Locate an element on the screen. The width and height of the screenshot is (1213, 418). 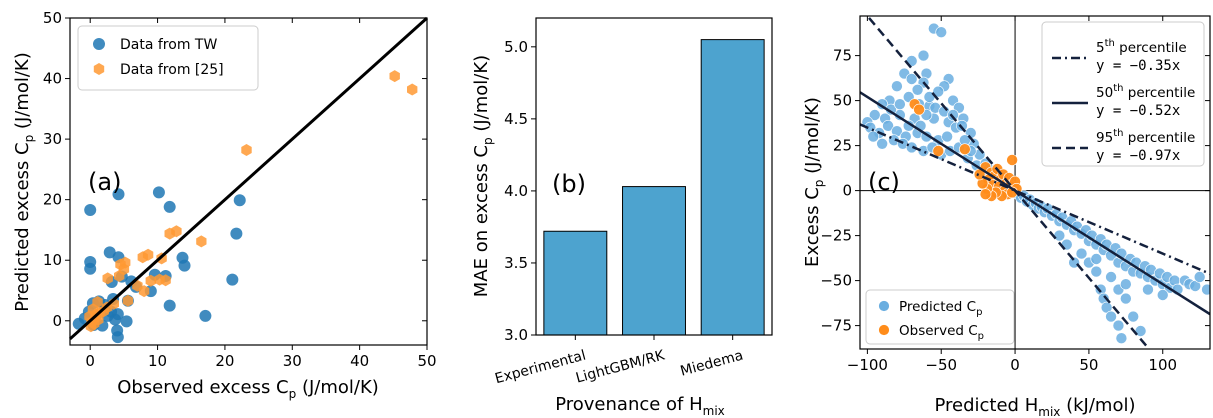
y-tick-label: −25 is located at coordinates (836, 236).